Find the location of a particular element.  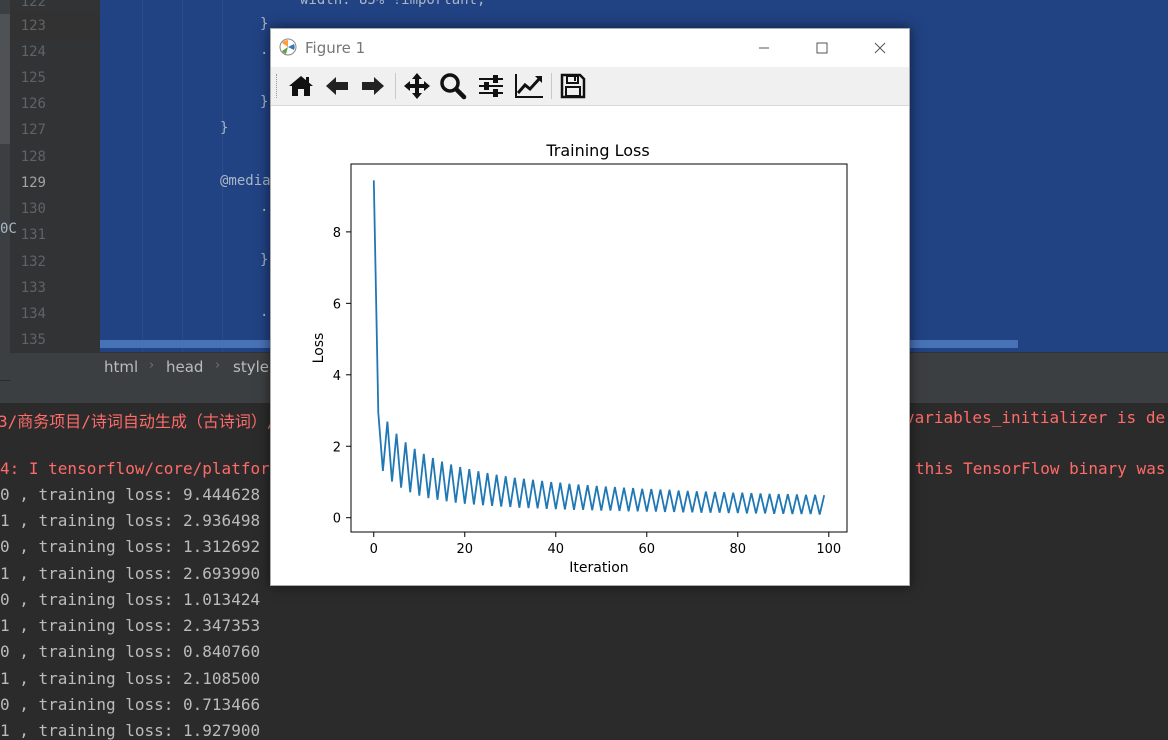

configure-subplots-icon is located at coordinates (491, 86).